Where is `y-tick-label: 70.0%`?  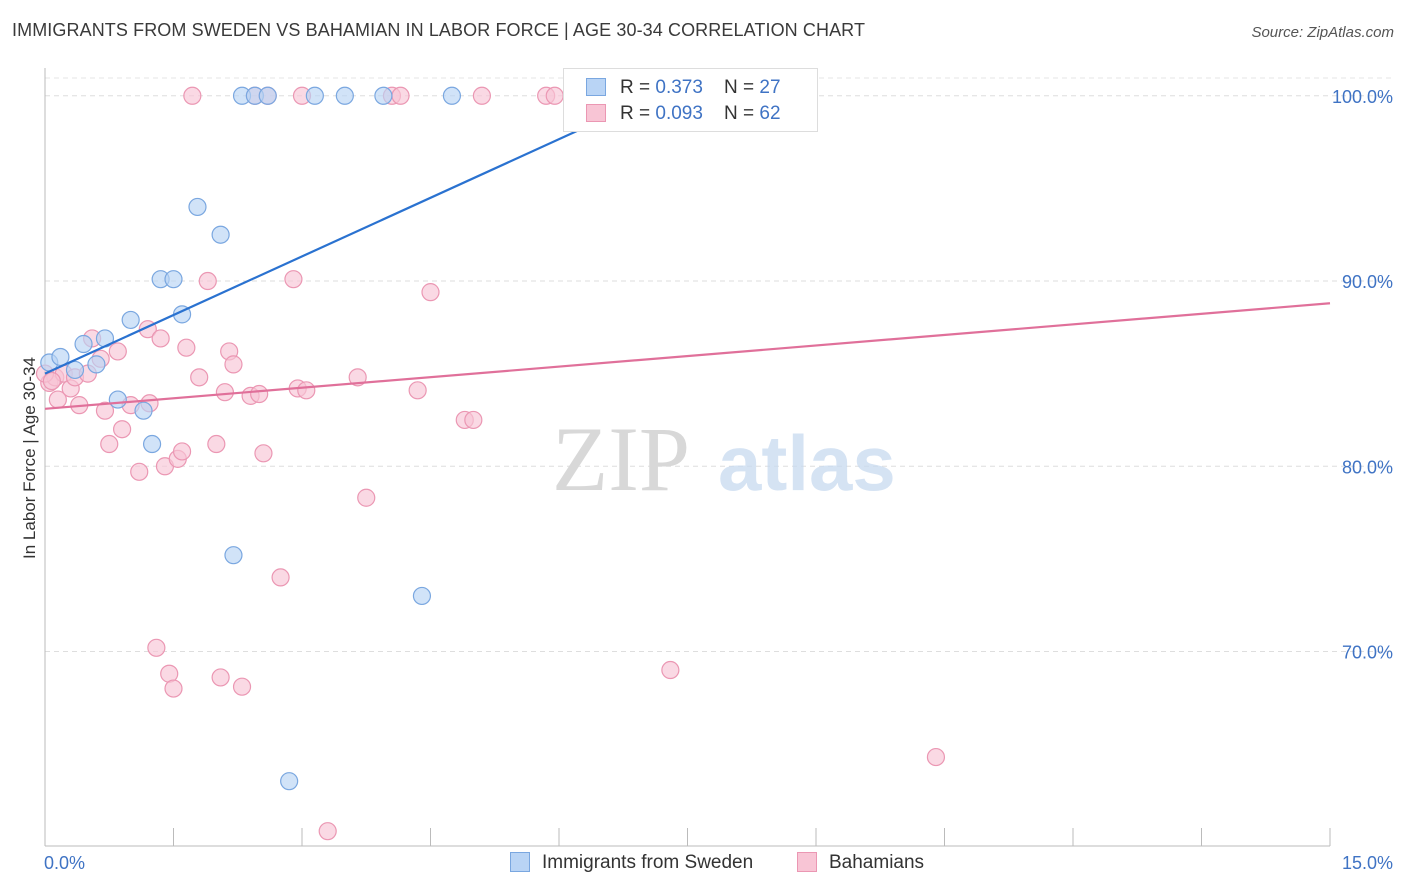 y-tick-label: 70.0% is located at coordinates (1367, 653).